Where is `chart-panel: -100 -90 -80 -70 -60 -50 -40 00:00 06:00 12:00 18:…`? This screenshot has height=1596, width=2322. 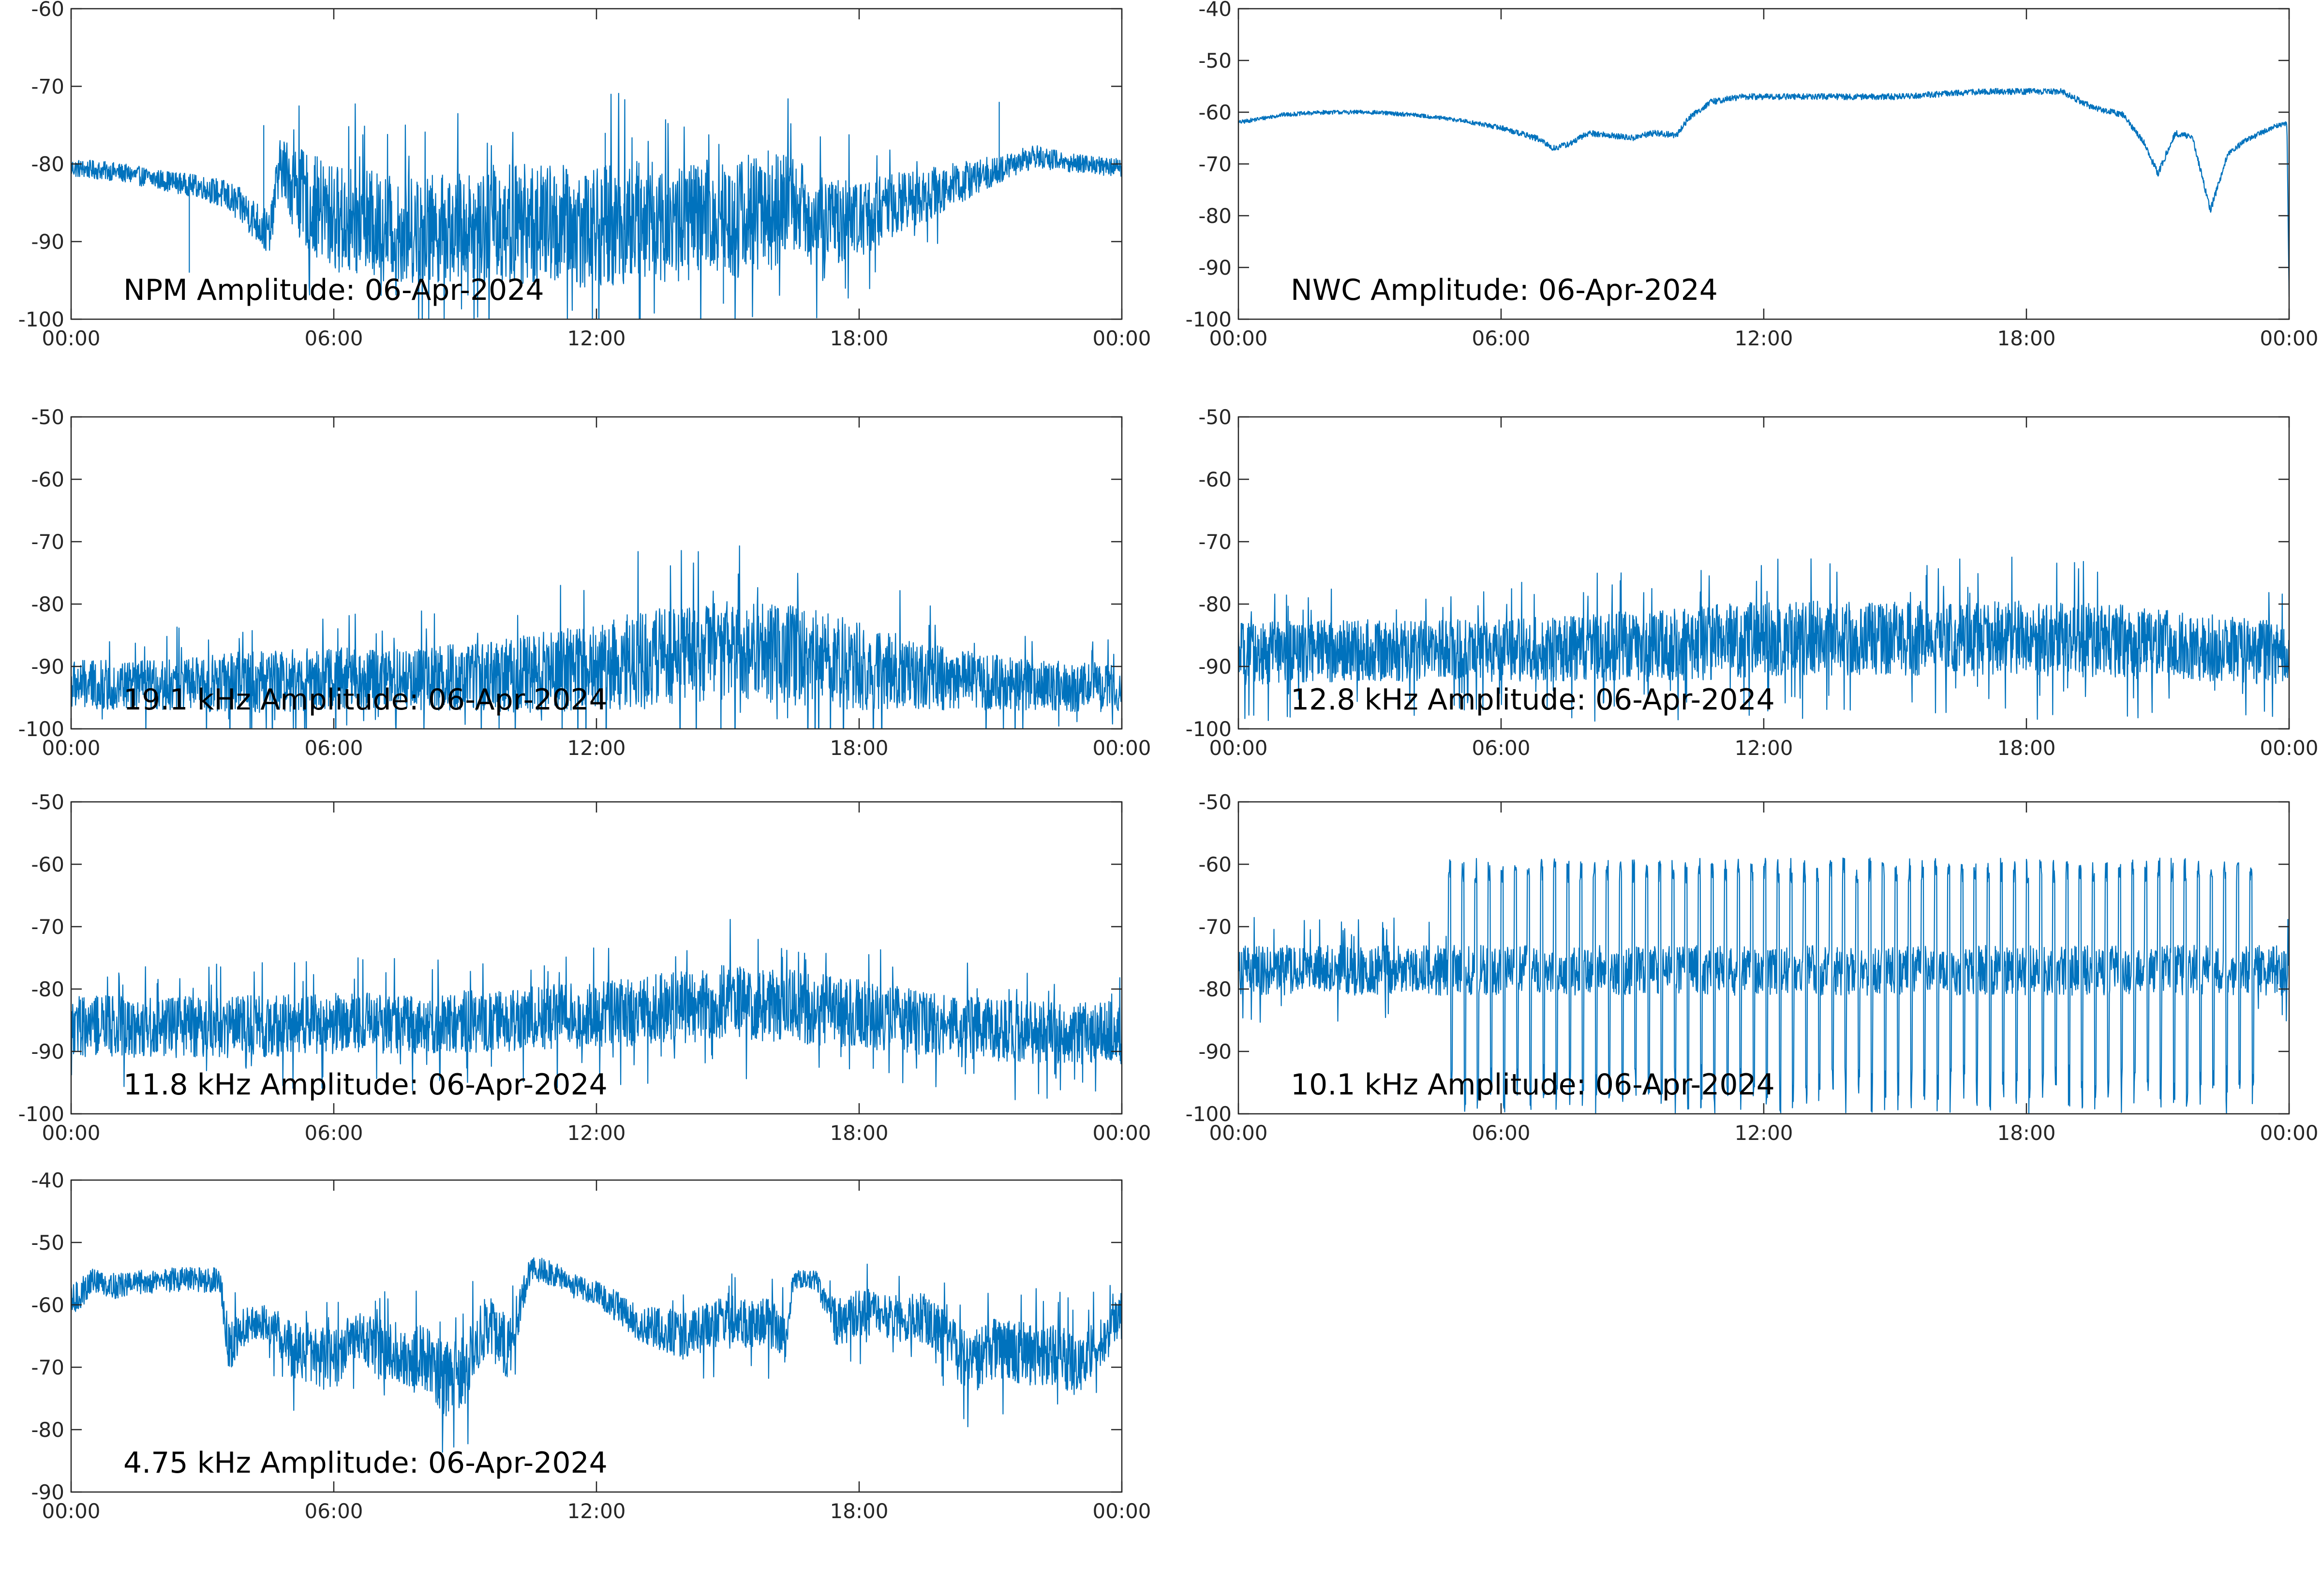
chart-panel: -100 -90 -80 -70 -60 -50 -40 00:00 06:00 12:00 18:… is located at coordinates (1752, 175).